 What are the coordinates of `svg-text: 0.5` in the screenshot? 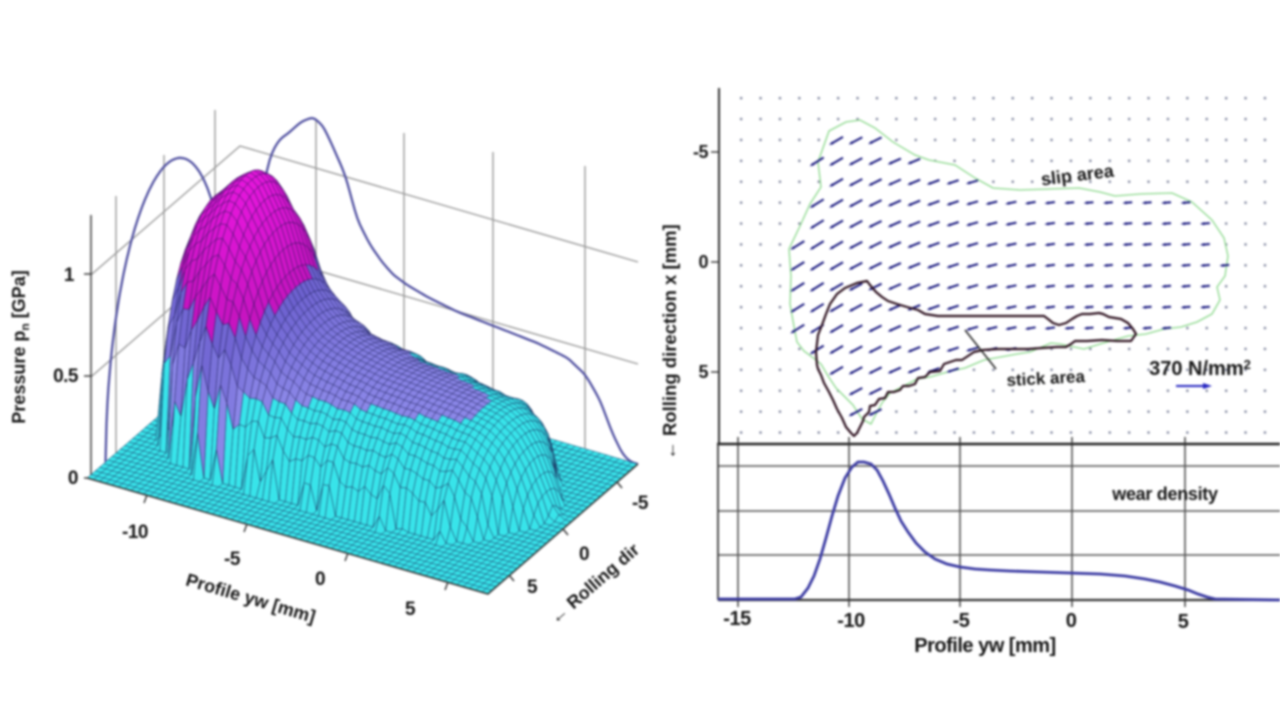 It's located at (66, 376).